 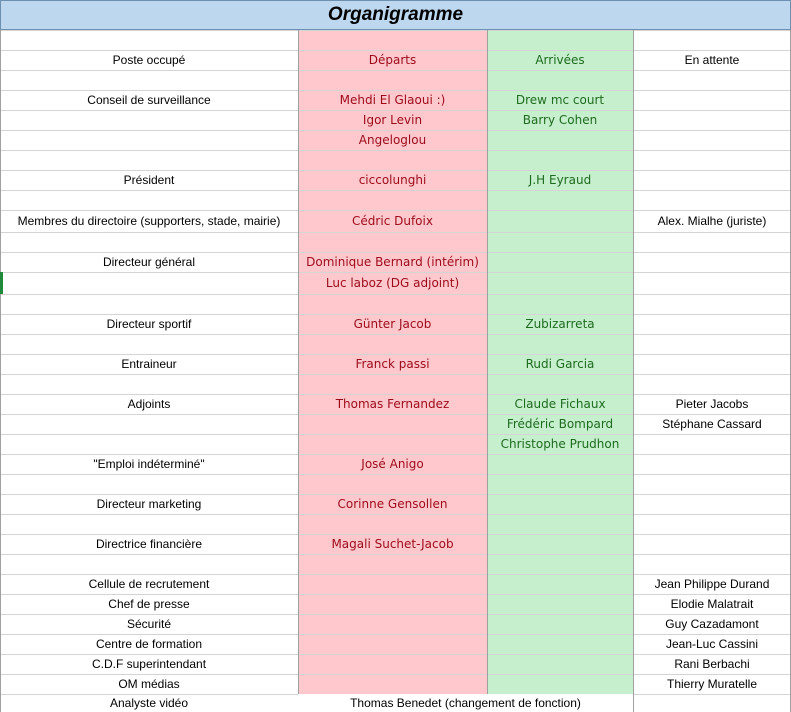 What do you see at coordinates (149, 584) in the screenshot?
I see `cell-poste: Cellule de recrutement` at bounding box center [149, 584].